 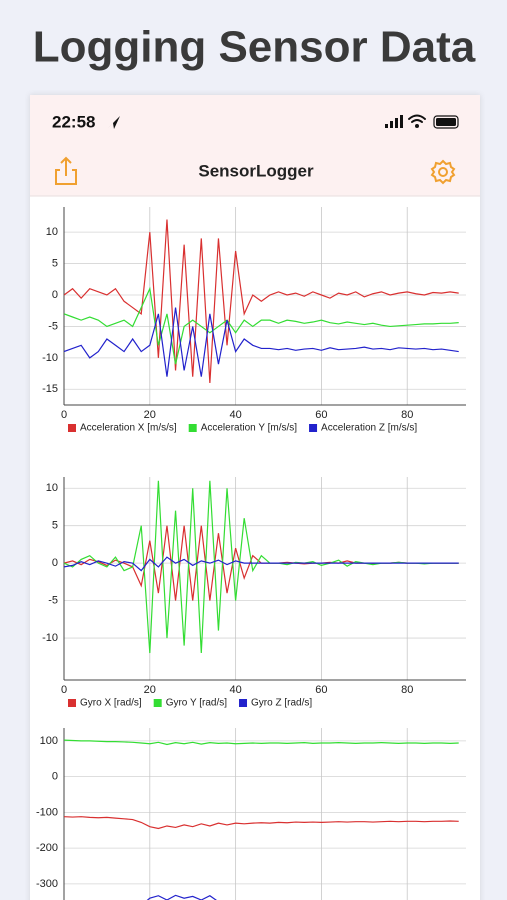 What do you see at coordinates (255, 145) in the screenshot?
I see `top-bar` at bounding box center [255, 145].